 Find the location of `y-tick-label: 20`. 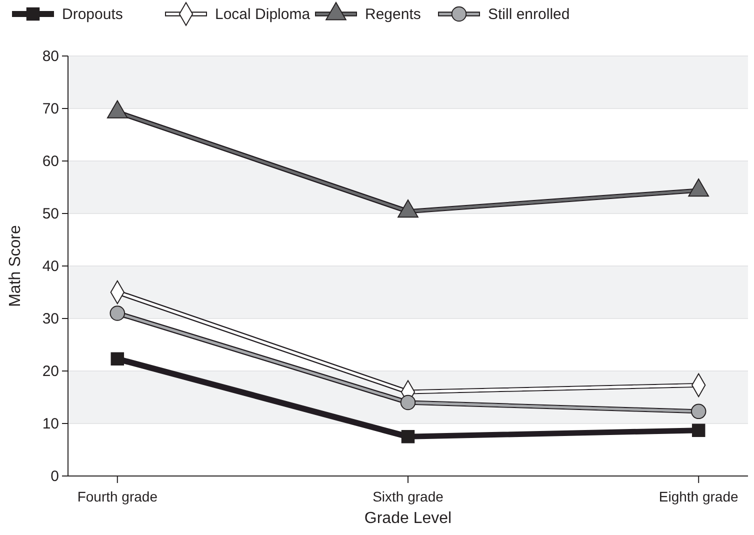

y-tick-label: 20 is located at coordinates (50, 371).